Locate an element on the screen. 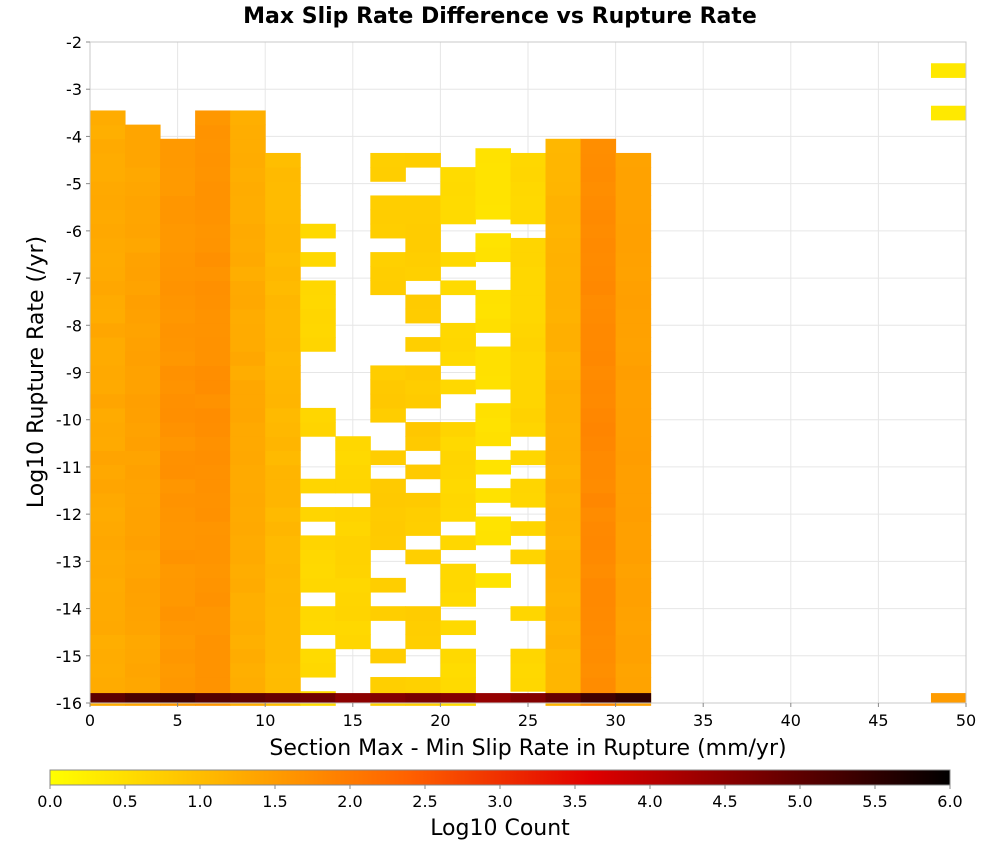  y-axis-ticks: -2 -3 -4 -5 -6 -7 -8 -9 -10 -11 -12 -13 -14 -15 -16 is located at coordinates (73, 373).